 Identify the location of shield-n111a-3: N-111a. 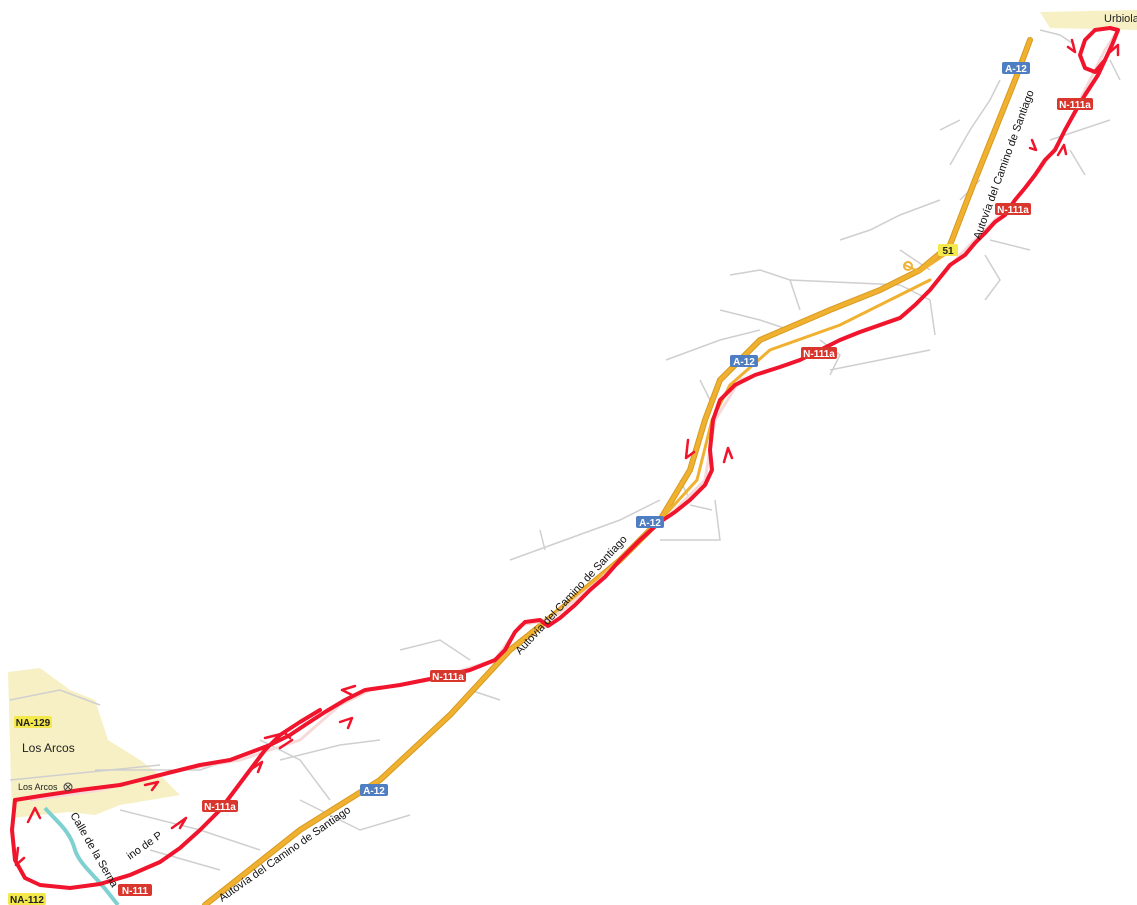
(819, 353).